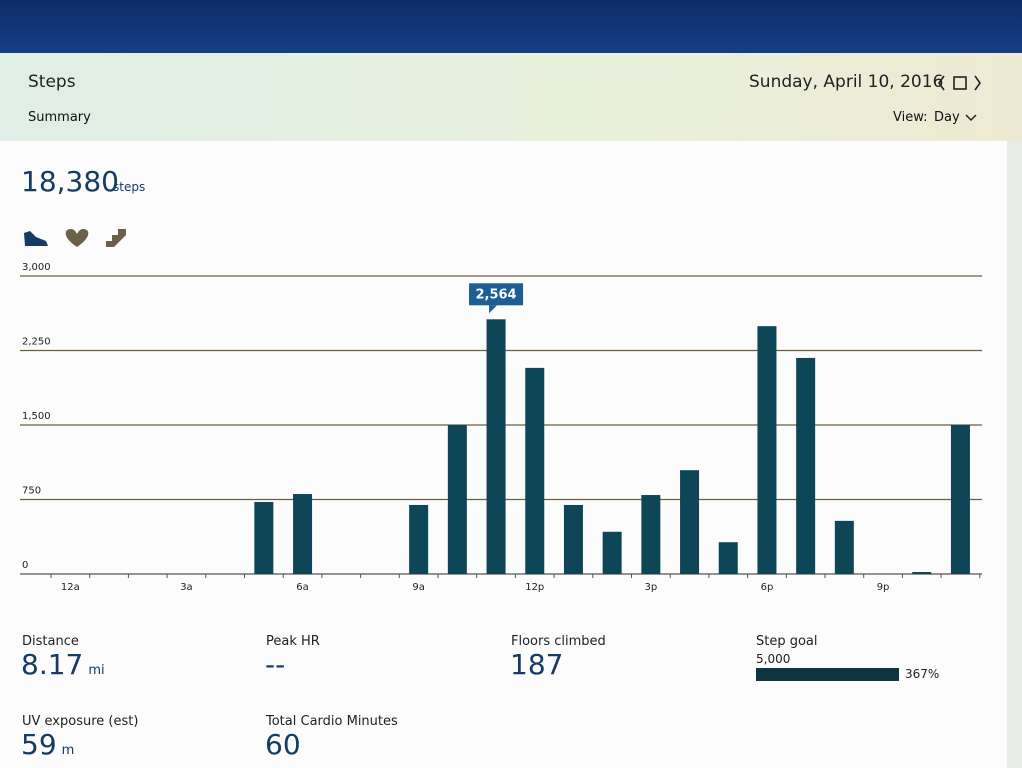 This screenshot has height=768, width=1022. Describe the element at coordinates (39, 744) in the screenshot. I see `stat-value: 59` at that location.